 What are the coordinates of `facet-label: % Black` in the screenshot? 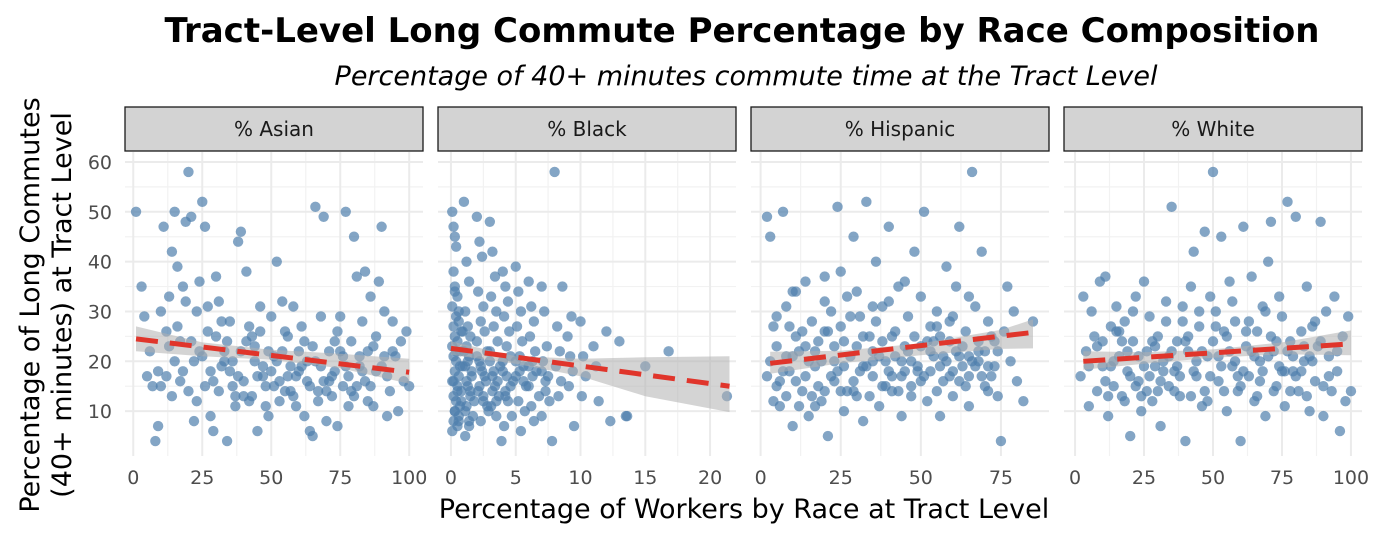 It's located at (587, 129).